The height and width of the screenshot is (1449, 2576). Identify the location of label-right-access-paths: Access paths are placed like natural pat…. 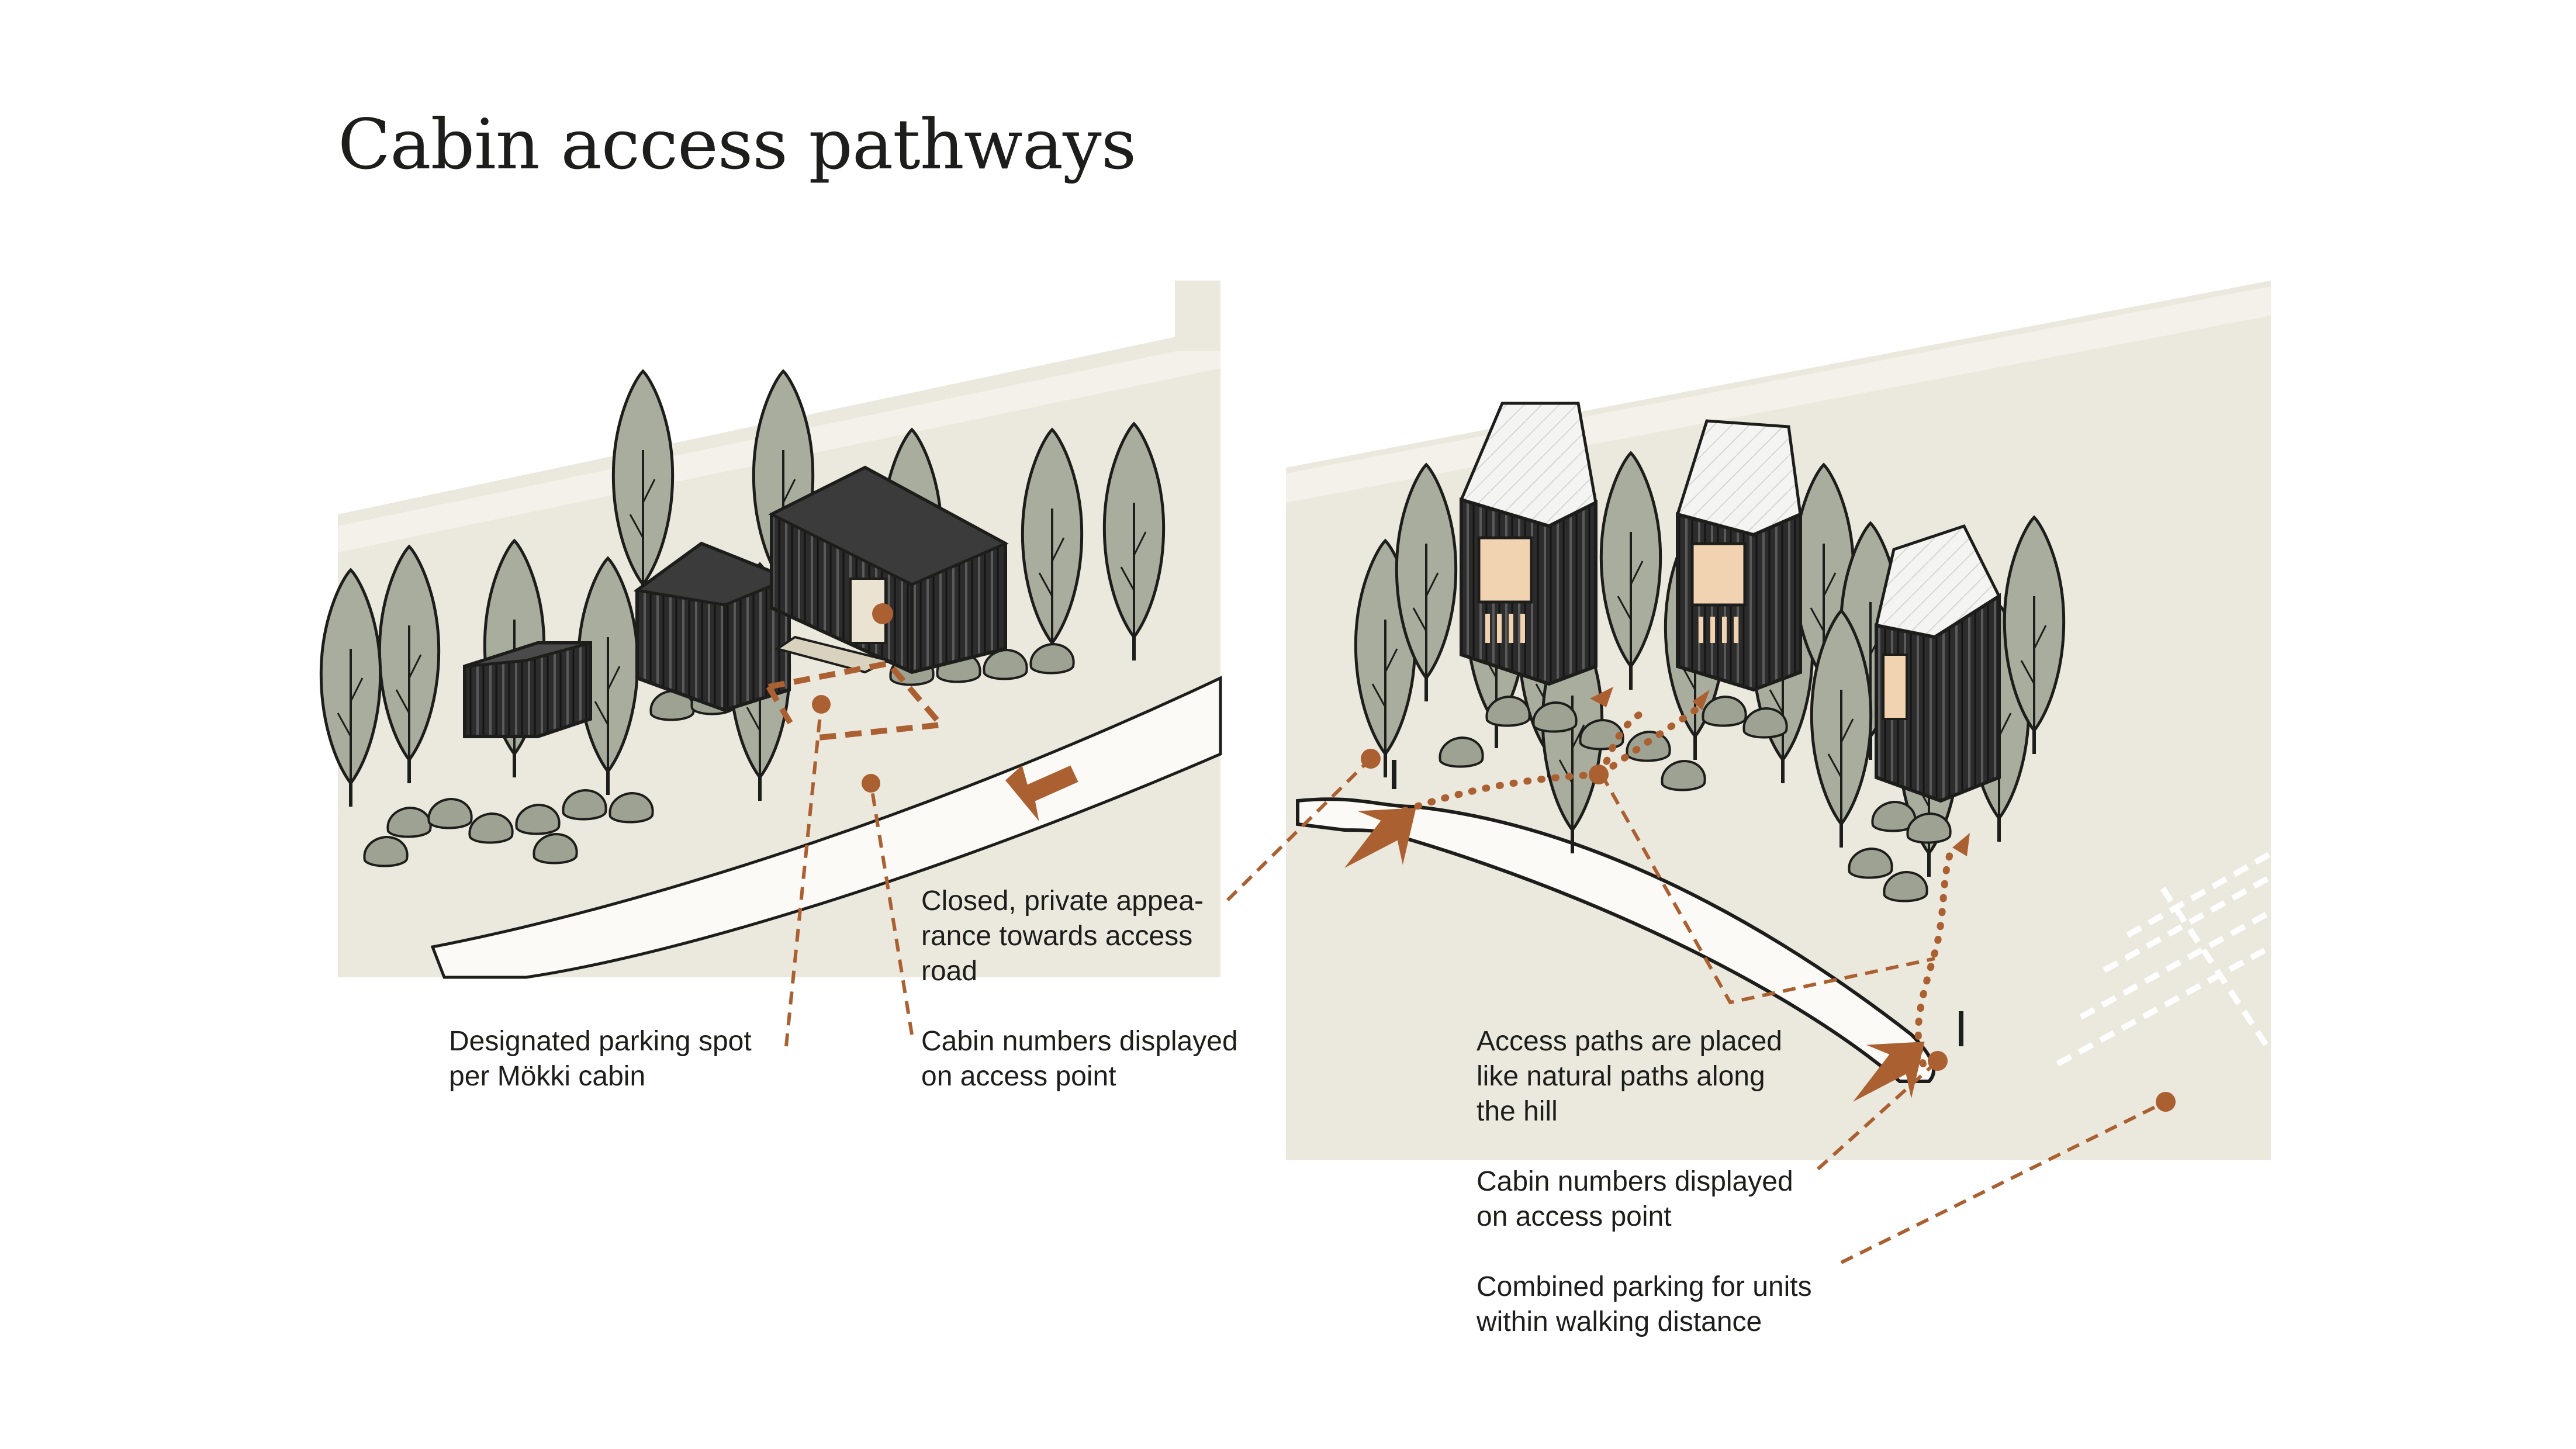
(1630, 1077).